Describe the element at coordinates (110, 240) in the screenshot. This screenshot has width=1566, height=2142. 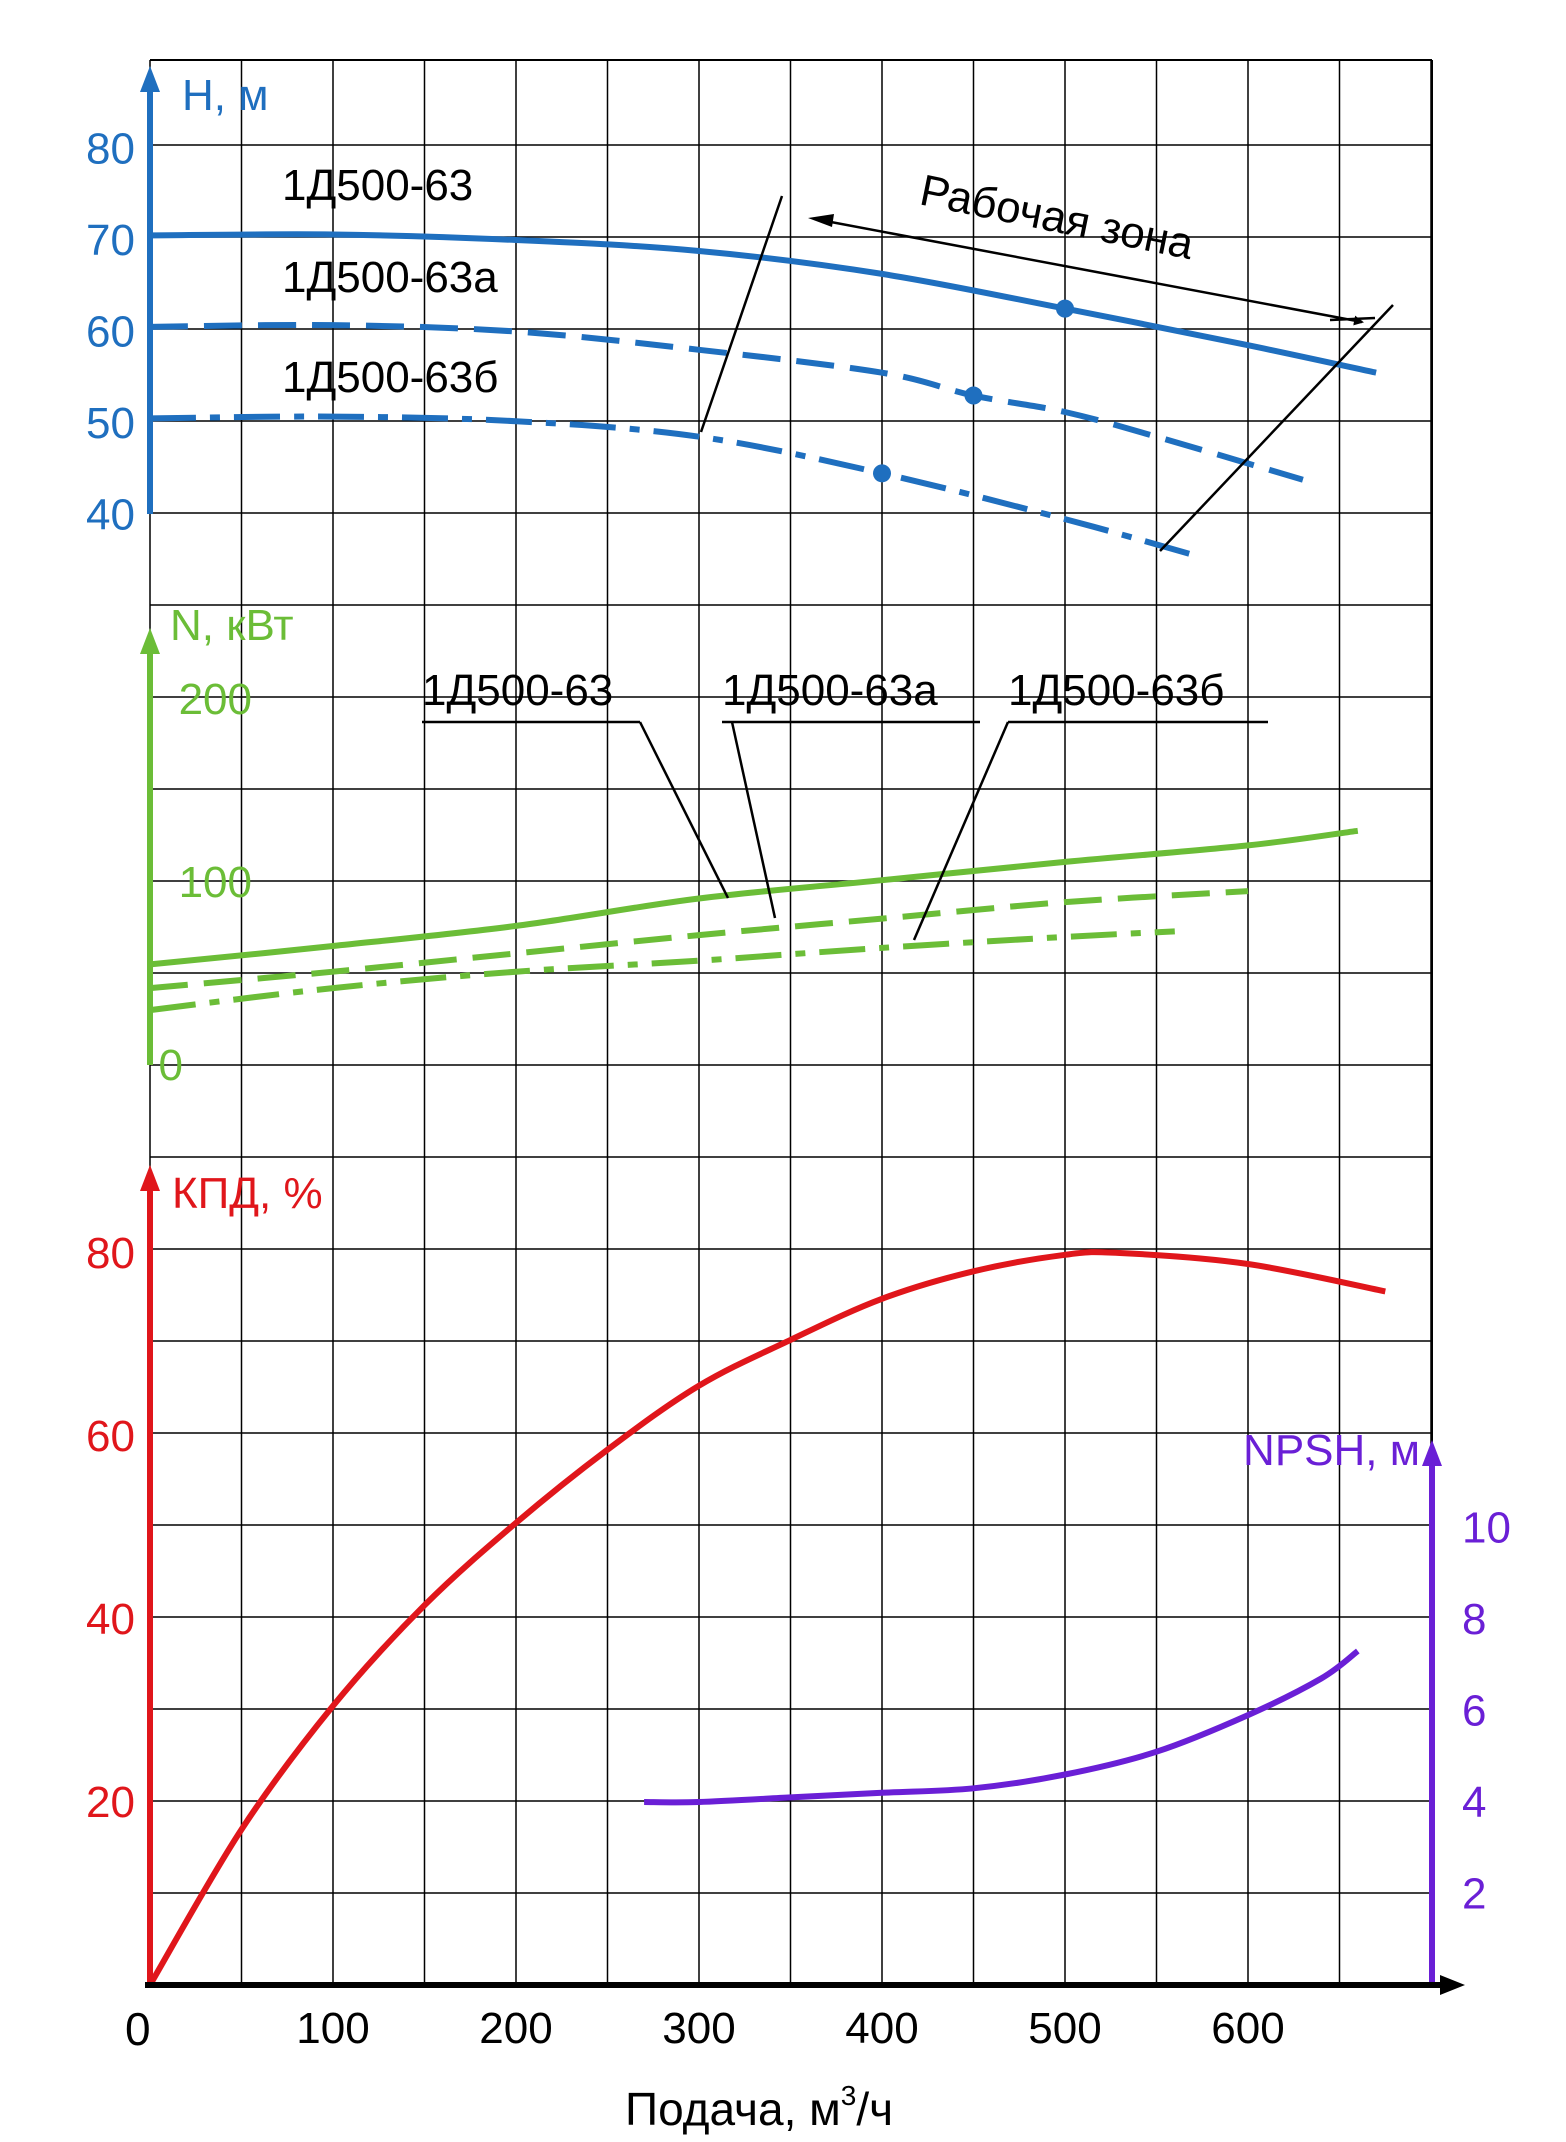
I see `head-tick-label: 70` at that location.